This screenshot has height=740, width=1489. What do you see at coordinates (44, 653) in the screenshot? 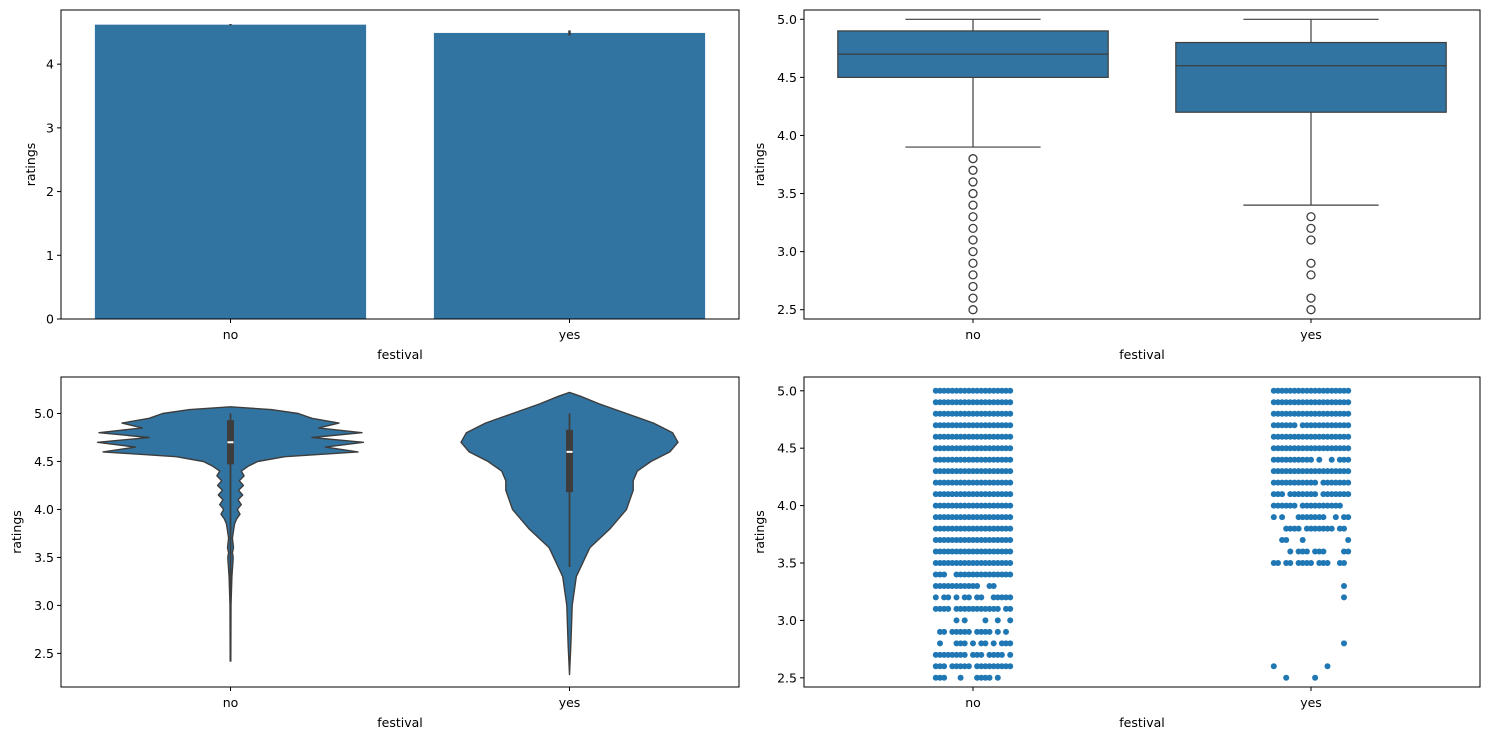
I see `y-tick-label: 2.5` at bounding box center [44, 653].